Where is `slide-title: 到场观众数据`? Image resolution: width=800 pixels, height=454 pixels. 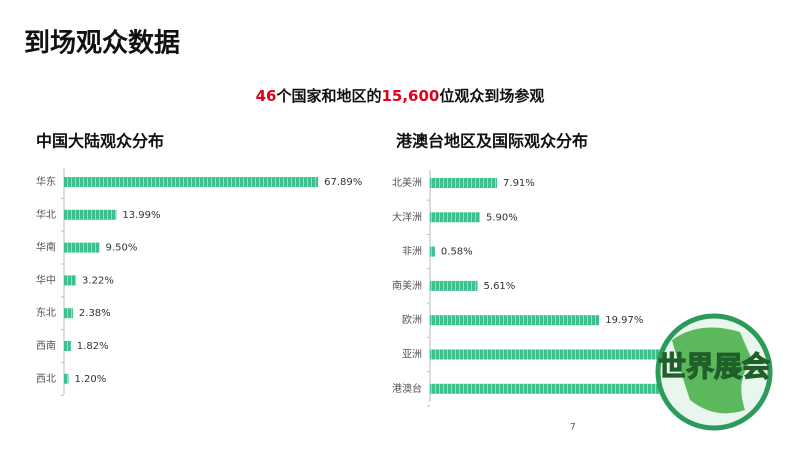 slide-title: 到场观众数据 is located at coordinates (102, 44).